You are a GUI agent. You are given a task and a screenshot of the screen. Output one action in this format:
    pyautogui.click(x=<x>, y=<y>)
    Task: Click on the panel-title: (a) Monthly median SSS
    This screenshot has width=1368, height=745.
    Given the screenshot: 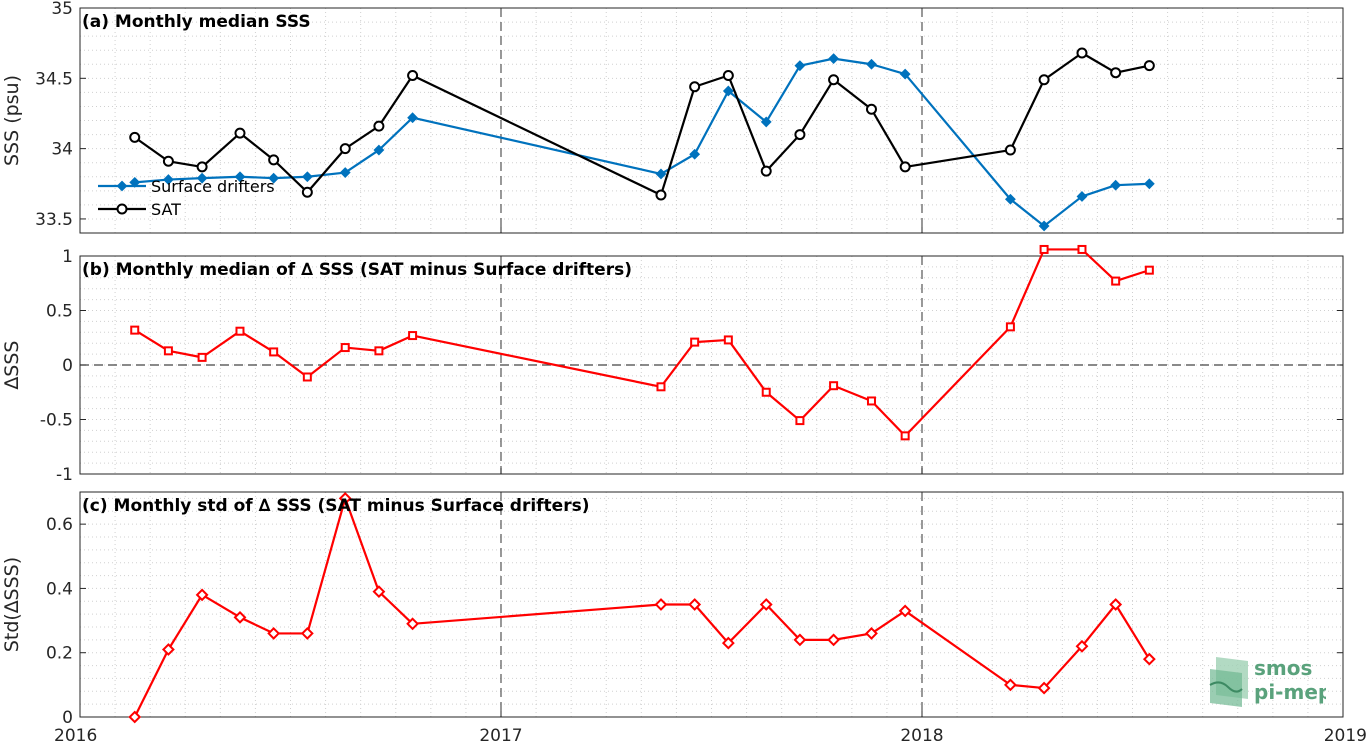 What is the action you would take?
    pyautogui.click(x=196, y=22)
    